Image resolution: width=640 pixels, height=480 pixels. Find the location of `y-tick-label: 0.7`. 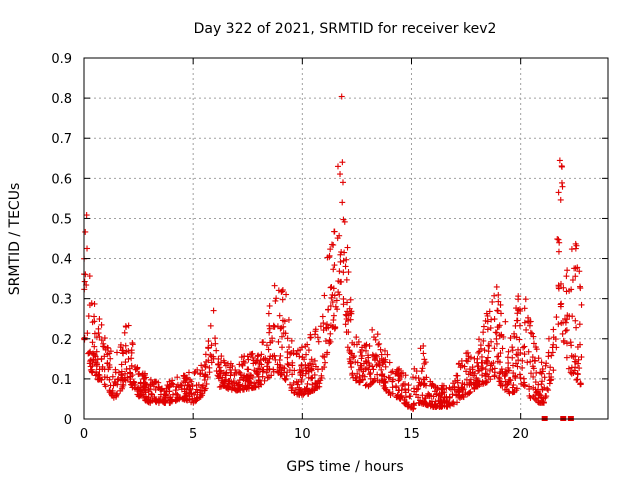

y-tick-label: 0.7 is located at coordinates (61, 139).